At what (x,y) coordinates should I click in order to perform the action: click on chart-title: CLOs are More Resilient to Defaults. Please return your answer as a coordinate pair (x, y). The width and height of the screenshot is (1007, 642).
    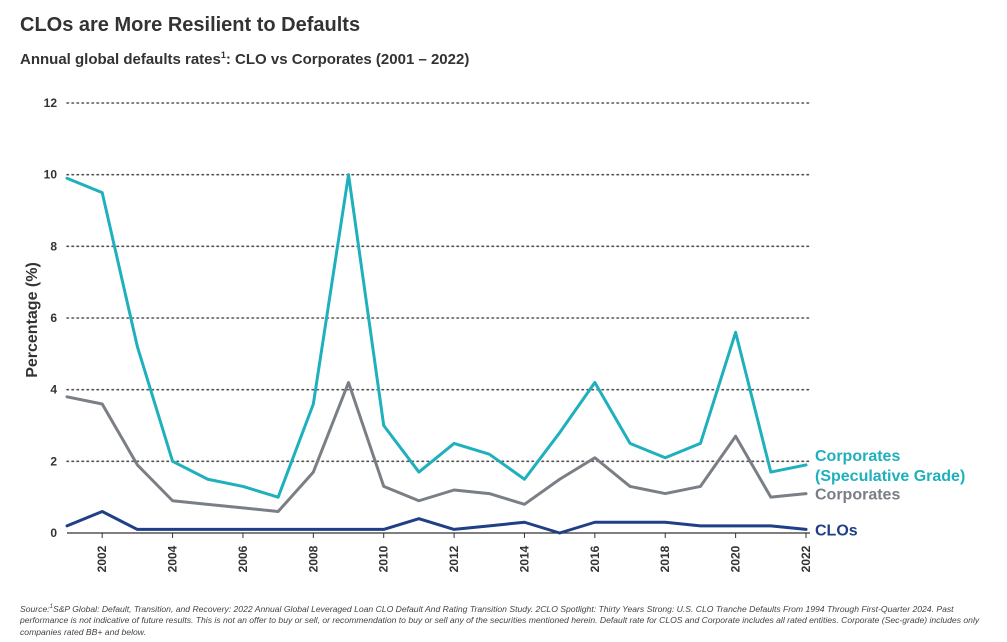
    Looking at the image, I should click on (190, 25).